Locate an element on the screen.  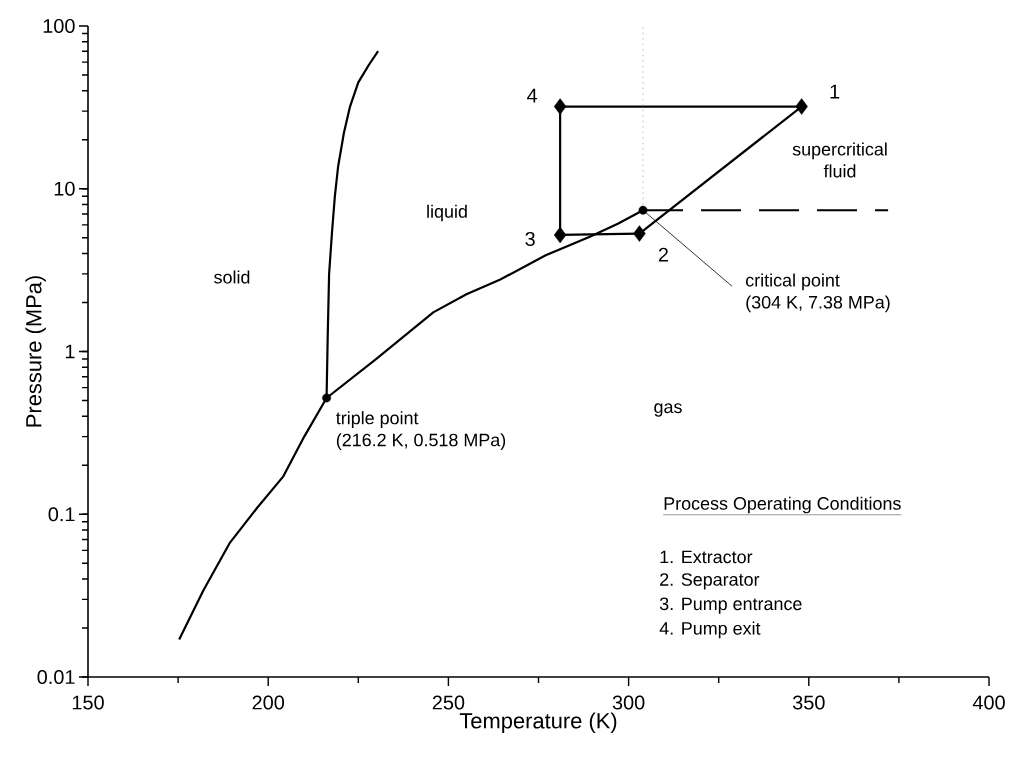
annotation: 3 is located at coordinates (530, 239).